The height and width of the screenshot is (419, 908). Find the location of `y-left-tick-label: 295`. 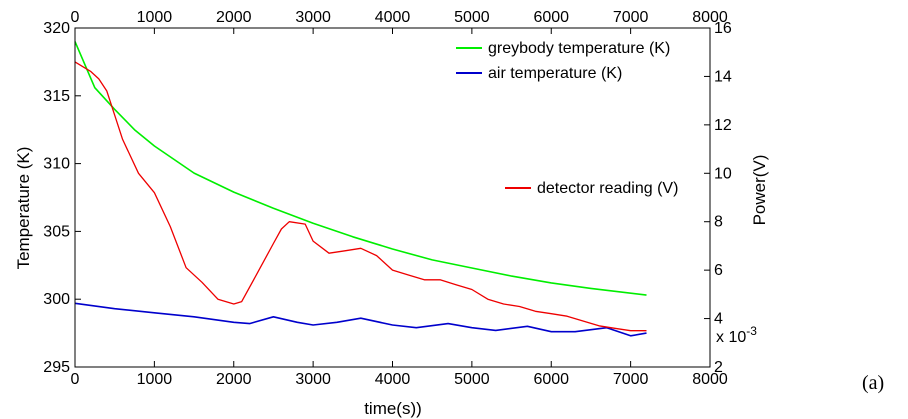

y-left-tick-label: 295 is located at coordinates (56, 367).